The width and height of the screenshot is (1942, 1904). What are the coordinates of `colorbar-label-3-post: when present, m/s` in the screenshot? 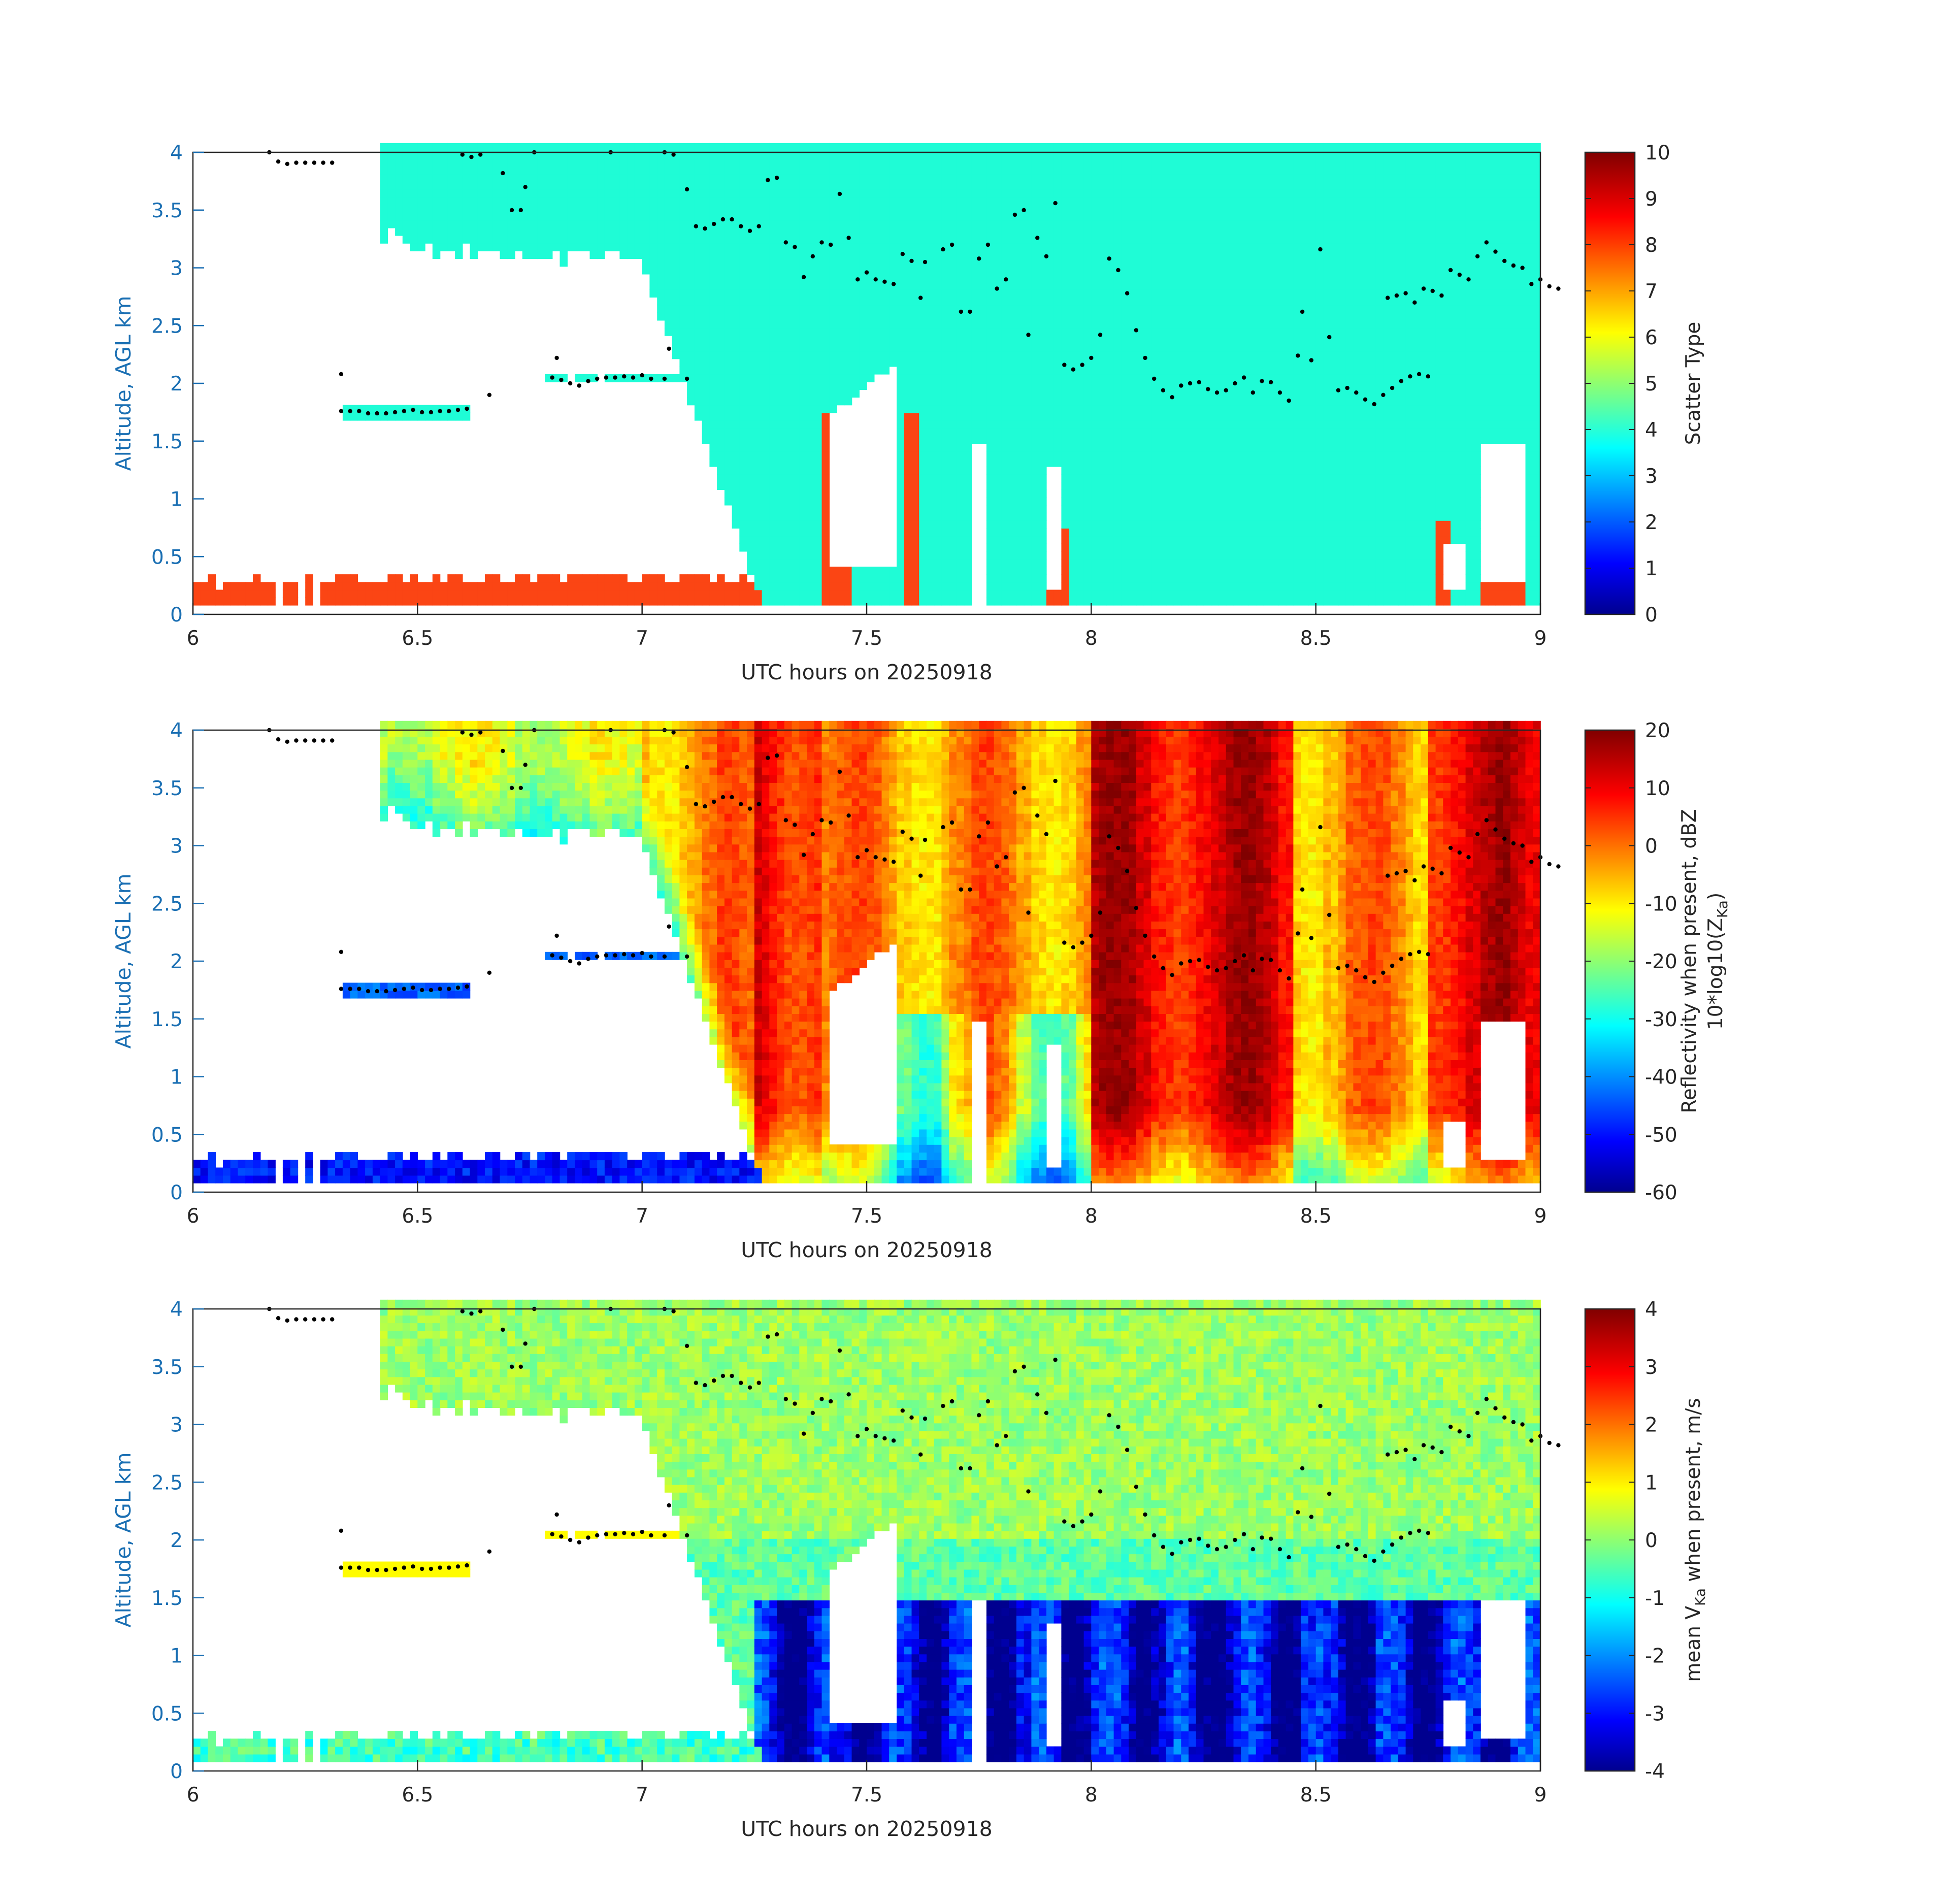 It's located at (1693, 1493).